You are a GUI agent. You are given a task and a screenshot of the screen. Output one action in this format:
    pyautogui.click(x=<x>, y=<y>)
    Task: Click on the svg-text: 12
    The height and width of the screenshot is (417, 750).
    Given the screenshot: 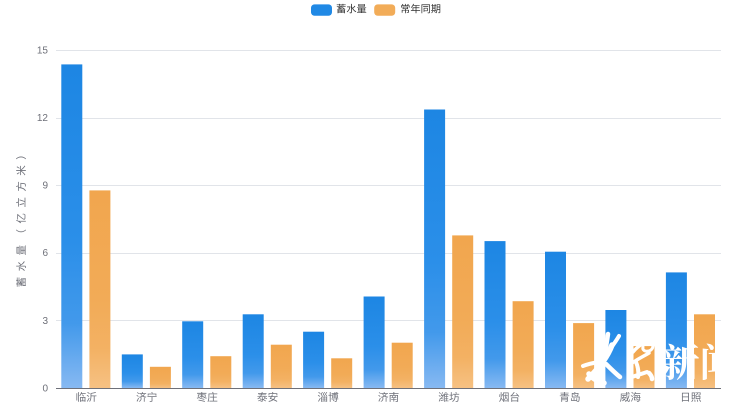 What is the action you would take?
    pyautogui.click(x=43, y=118)
    